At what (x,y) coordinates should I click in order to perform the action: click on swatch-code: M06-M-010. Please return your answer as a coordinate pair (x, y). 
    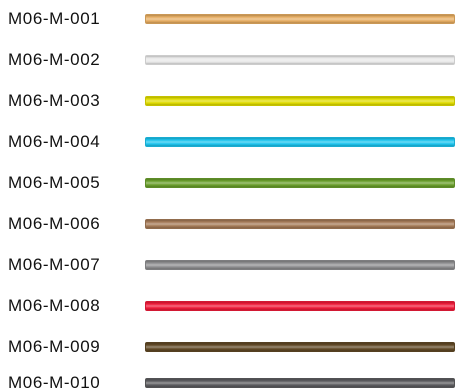
    Looking at the image, I should click on (54, 381).